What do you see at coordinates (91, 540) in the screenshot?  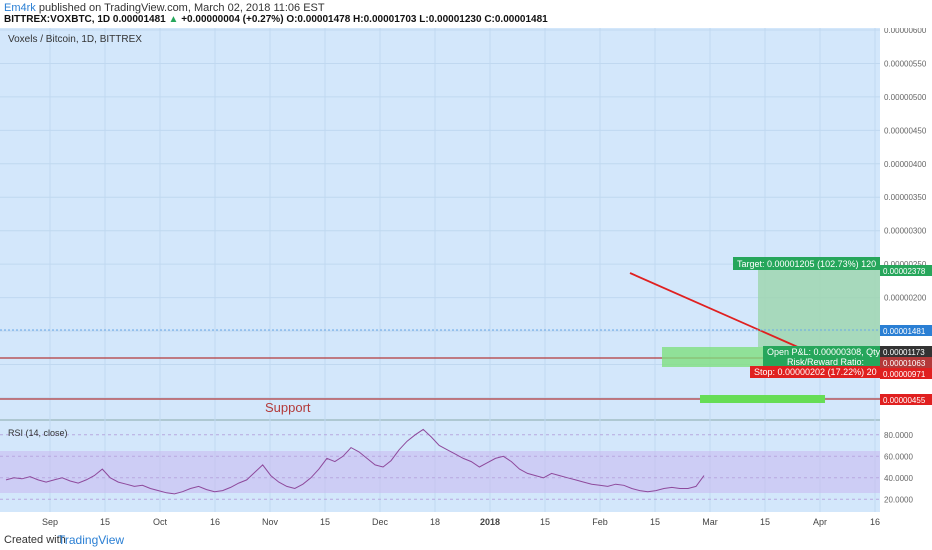 I see `tradingview-logo: TradingView` at bounding box center [91, 540].